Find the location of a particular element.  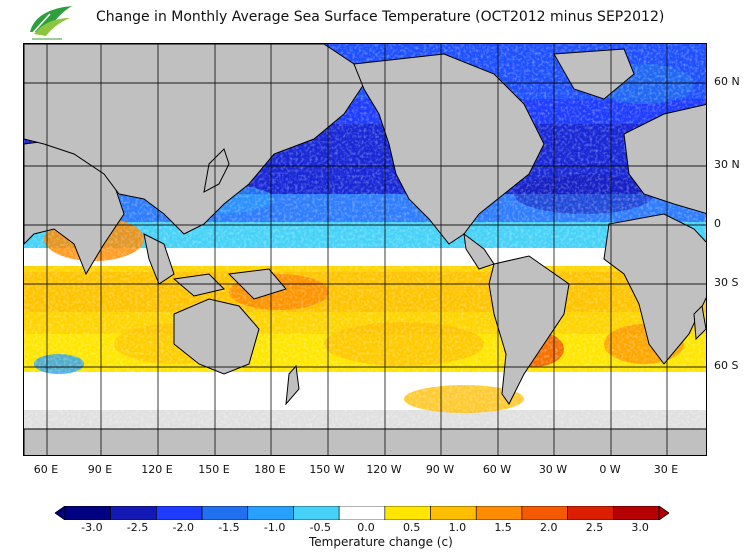

colorbar-tick-label: 0.5 is located at coordinates (411, 527).